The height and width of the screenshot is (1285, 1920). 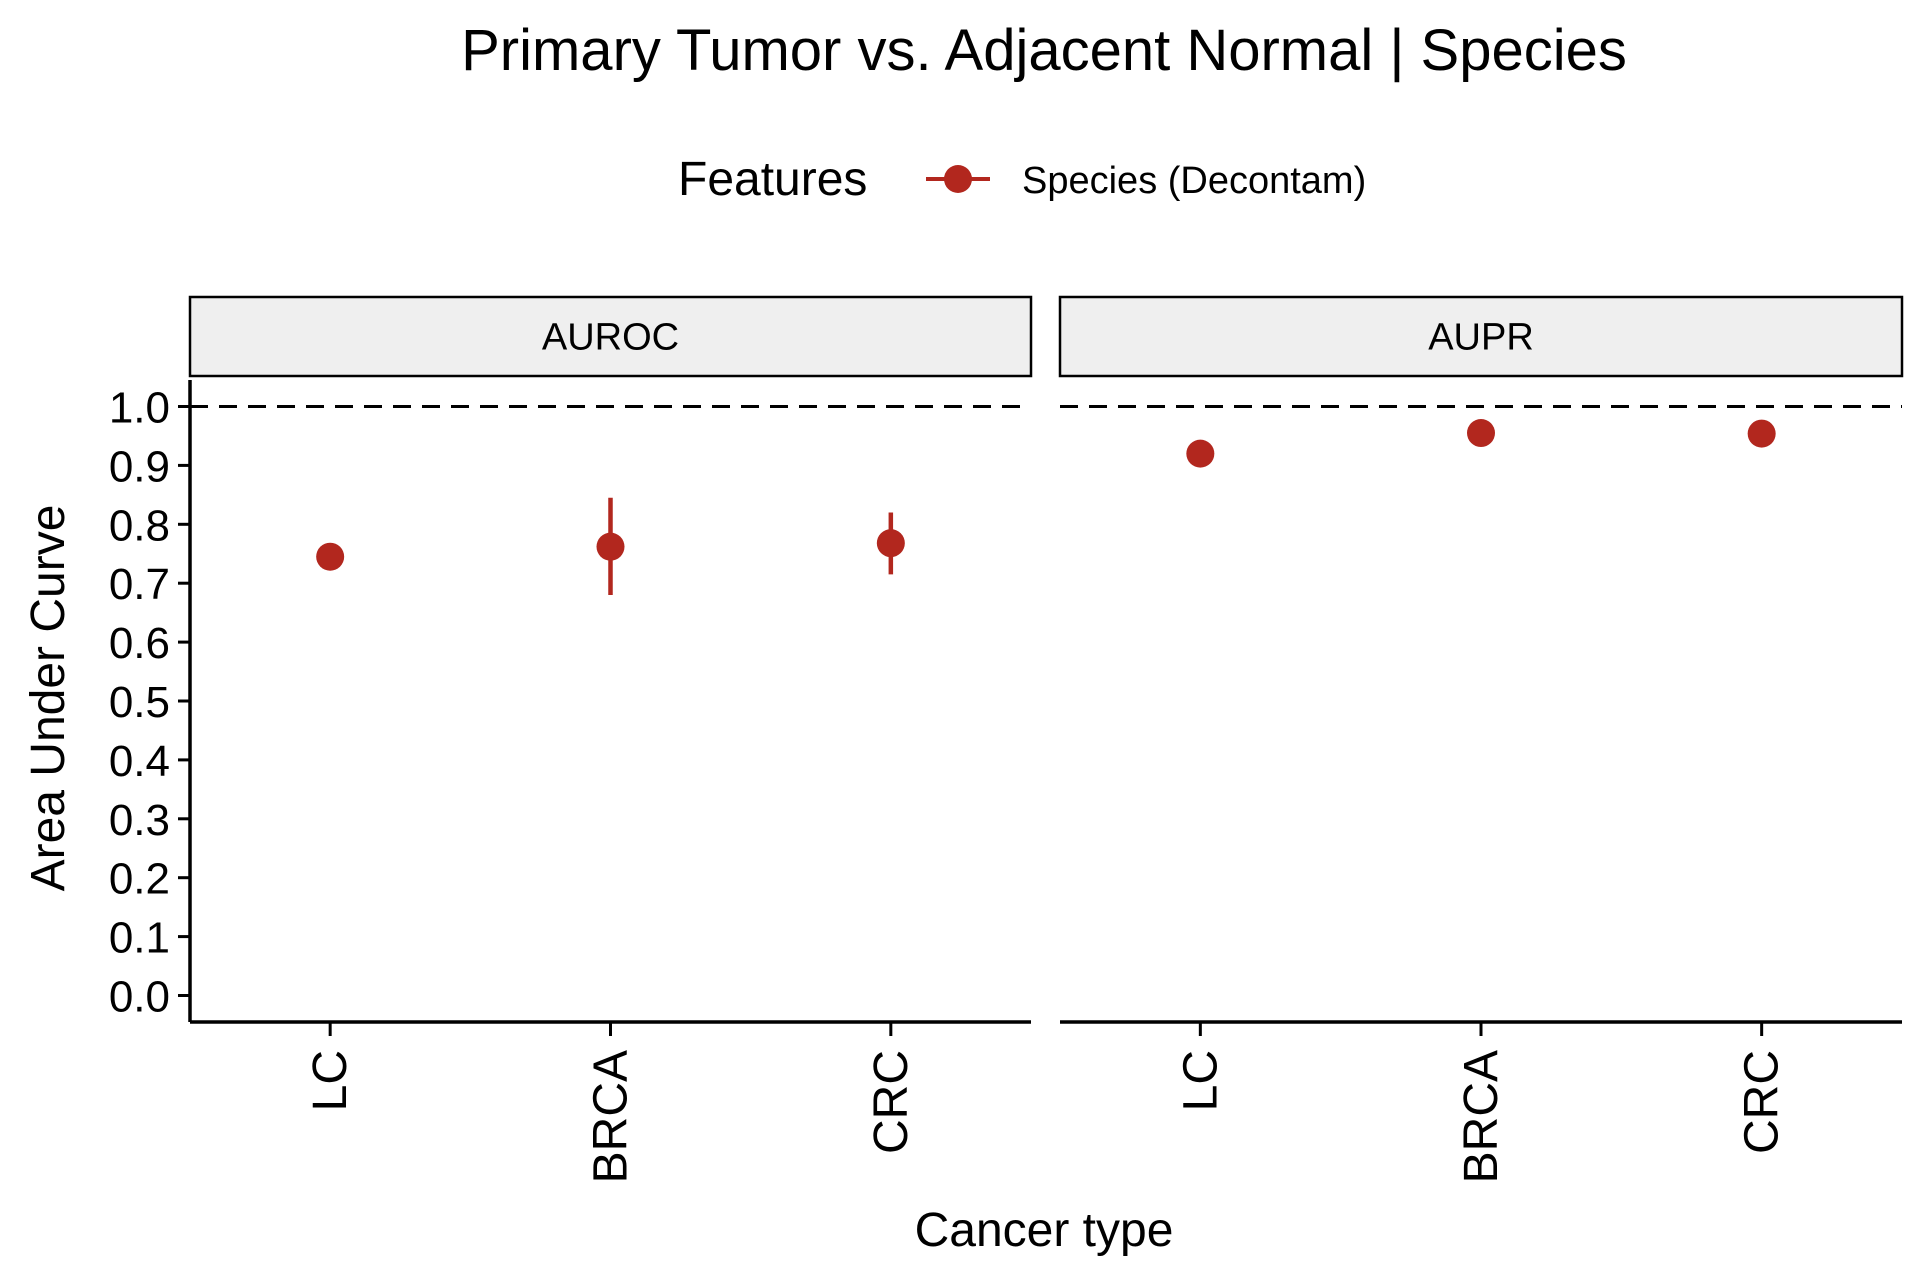 What do you see at coordinates (139, 702) in the screenshot?
I see `y-tick-label: 0.5` at bounding box center [139, 702].